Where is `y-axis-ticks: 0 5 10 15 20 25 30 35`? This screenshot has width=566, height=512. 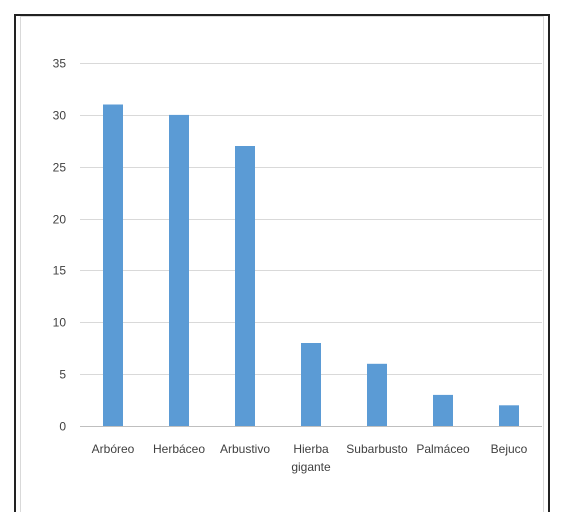
y-axis-ticks: 0 5 10 15 20 25 30 35 is located at coordinates (60, 245).